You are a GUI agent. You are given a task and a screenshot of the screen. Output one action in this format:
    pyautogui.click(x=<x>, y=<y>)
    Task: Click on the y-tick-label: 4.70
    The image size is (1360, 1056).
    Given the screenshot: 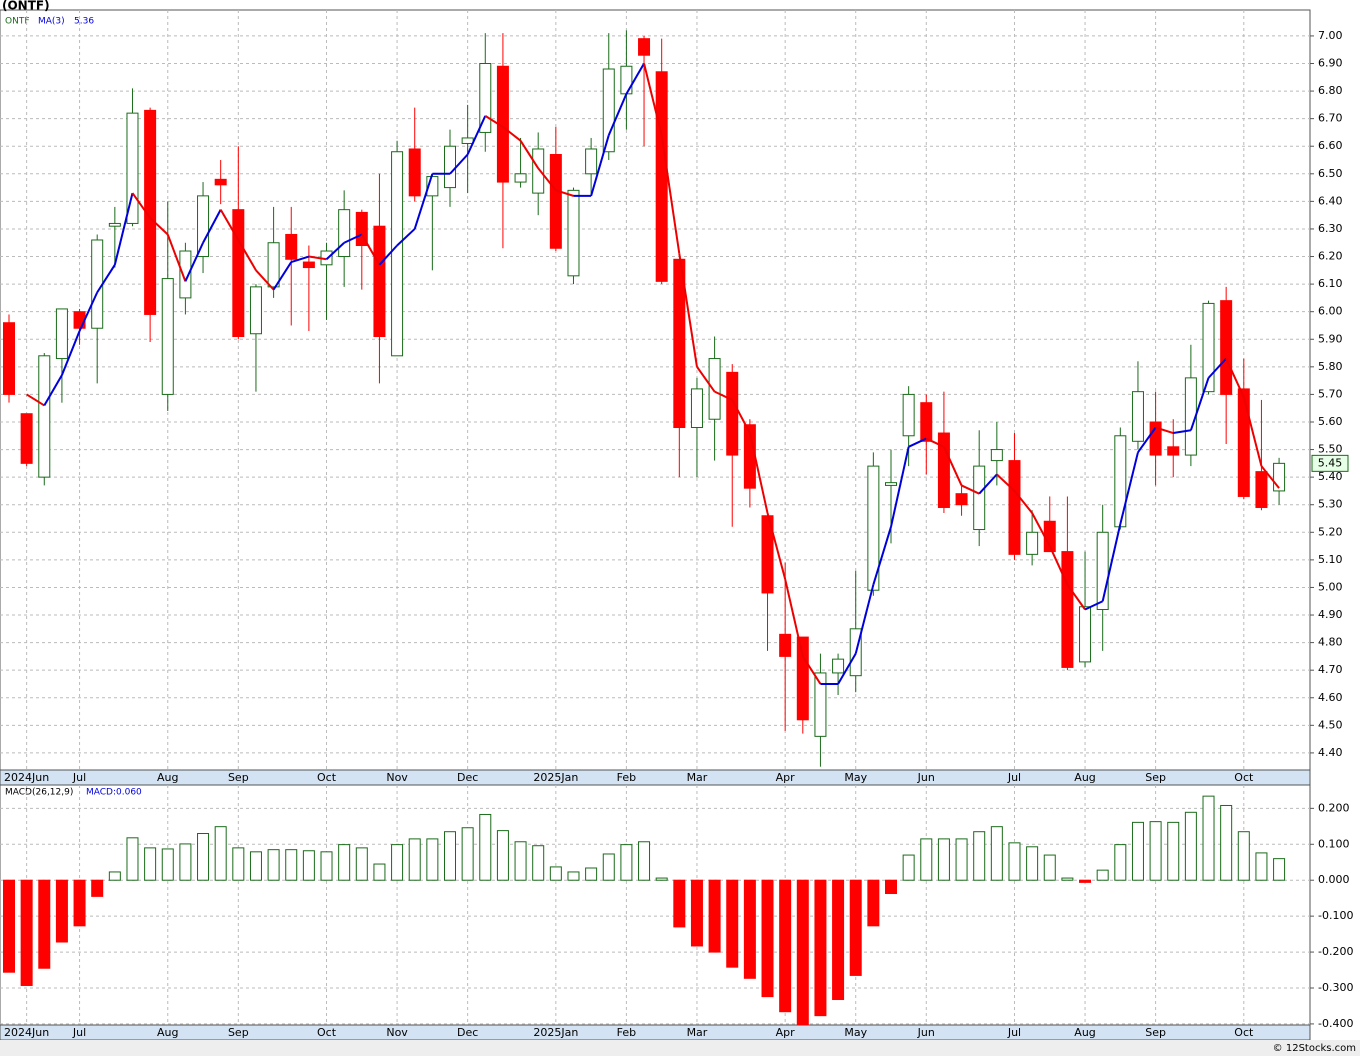 What is the action you would take?
    pyautogui.click(x=1330, y=669)
    